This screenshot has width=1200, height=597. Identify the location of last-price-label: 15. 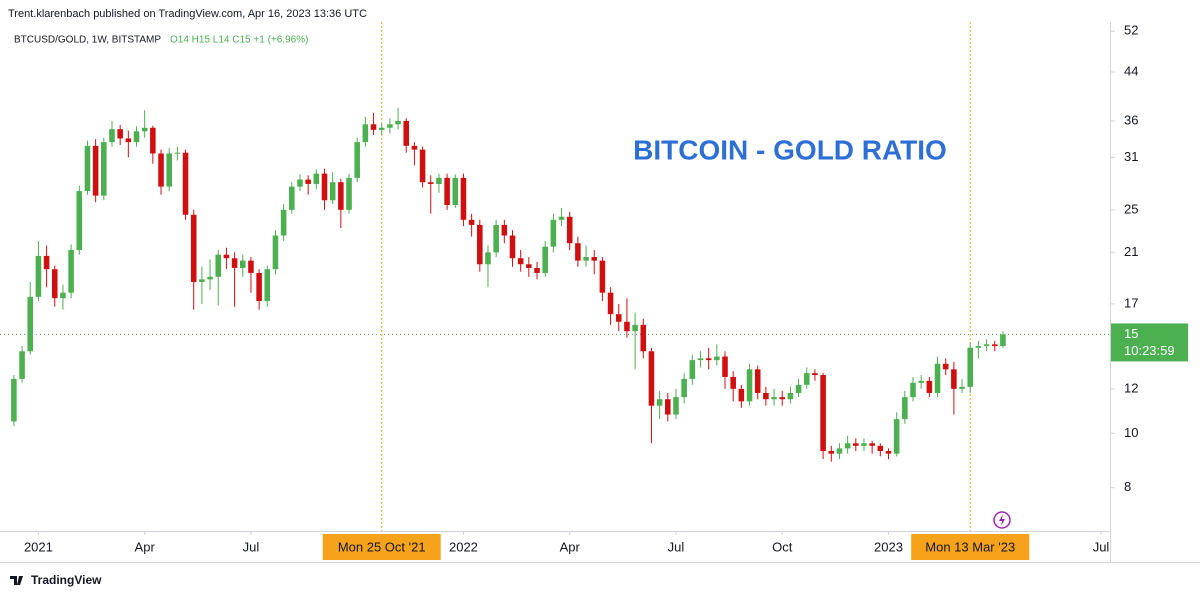
(1131, 333).